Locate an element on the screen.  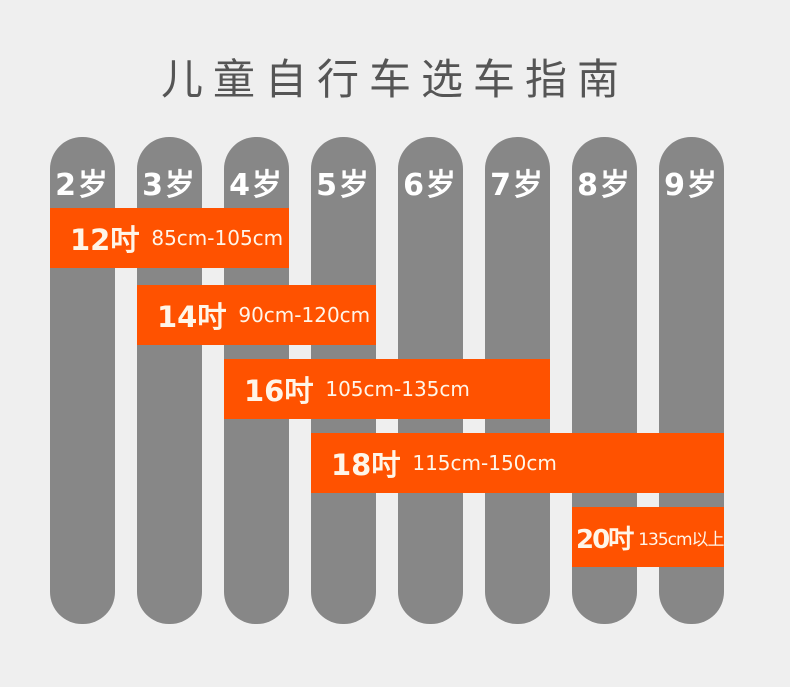
wheel-size: 20吋 is located at coordinates (605, 539).